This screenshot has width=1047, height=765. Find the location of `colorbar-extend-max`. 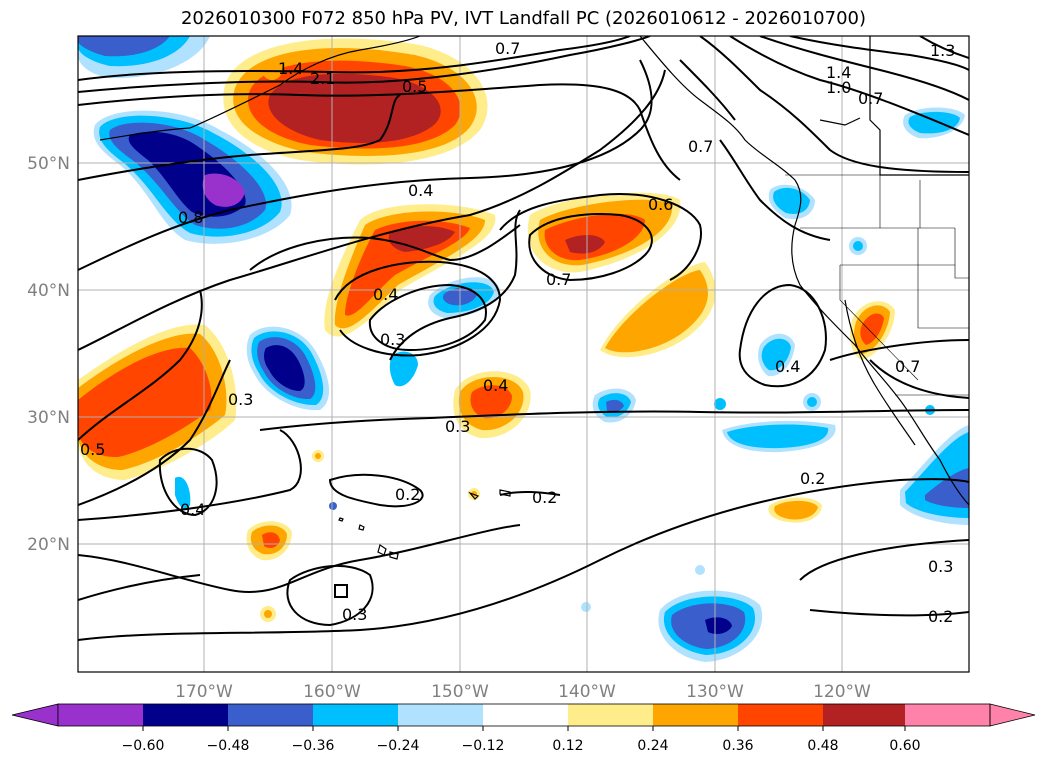

colorbar-extend-max is located at coordinates (1012, 715).